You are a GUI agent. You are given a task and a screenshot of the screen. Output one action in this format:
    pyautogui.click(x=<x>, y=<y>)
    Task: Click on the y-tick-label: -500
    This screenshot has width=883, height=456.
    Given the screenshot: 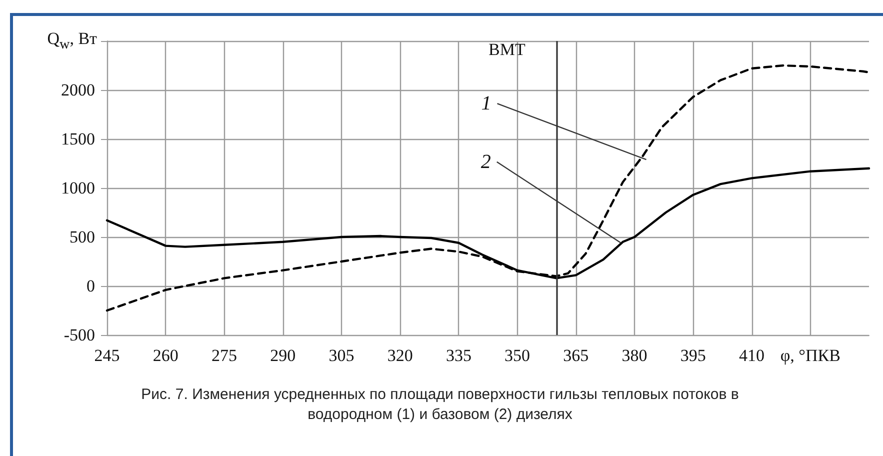 What is the action you would take?
    pyautogui.click(x=79, y=335)
    